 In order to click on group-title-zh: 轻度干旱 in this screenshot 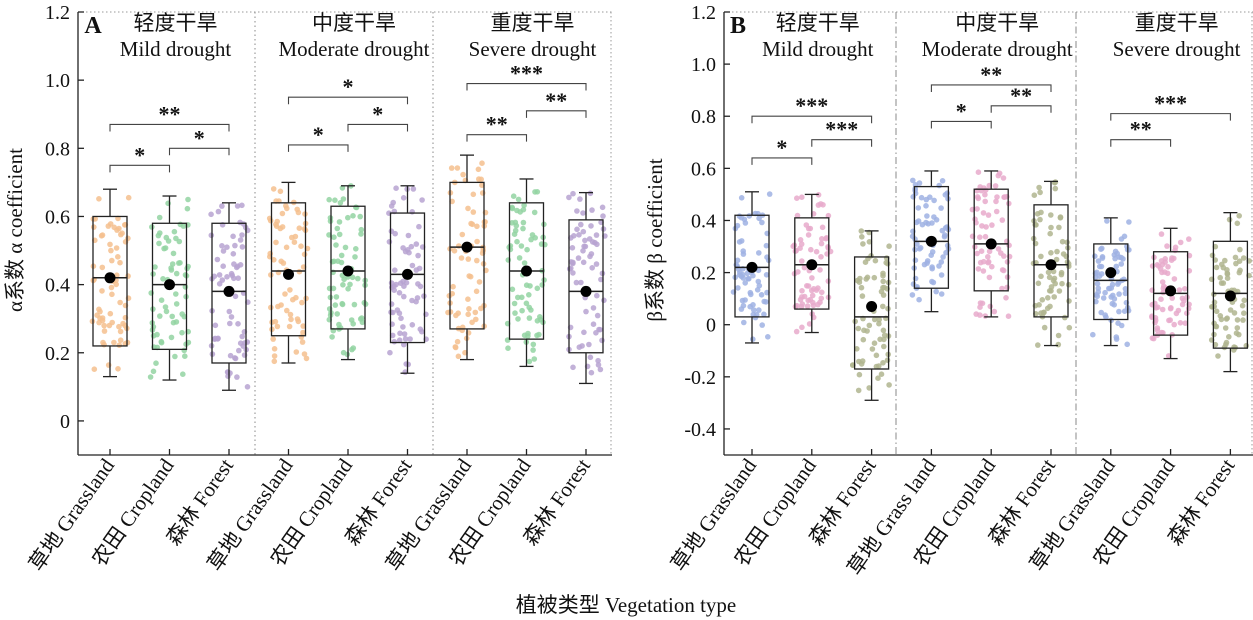, I will do `click(818, 23)`.